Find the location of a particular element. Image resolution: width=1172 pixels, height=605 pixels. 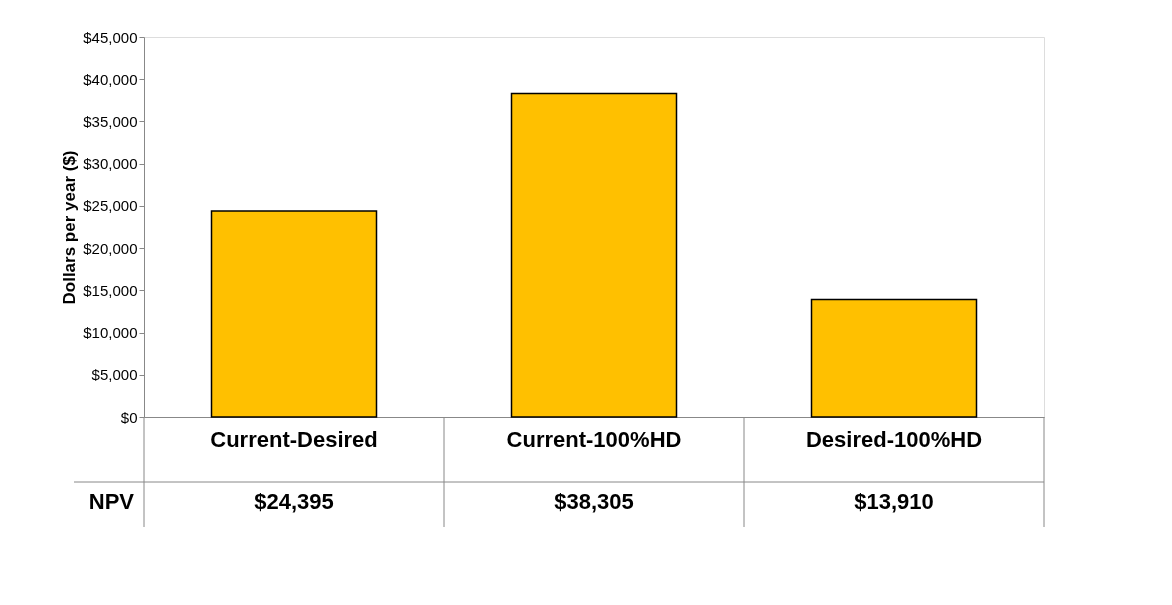

y-axis-title: Dollars per year ($) is located at coordinates (70, 227).